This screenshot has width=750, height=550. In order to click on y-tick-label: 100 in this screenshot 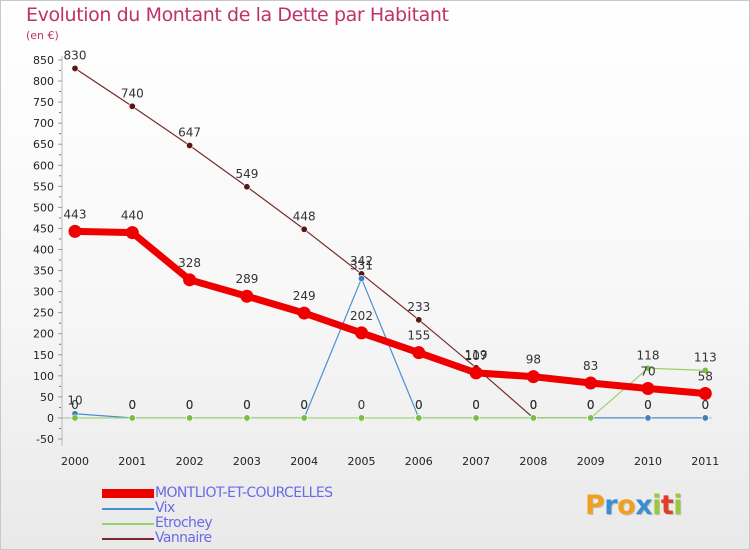, I will do `click(43, 376)`.